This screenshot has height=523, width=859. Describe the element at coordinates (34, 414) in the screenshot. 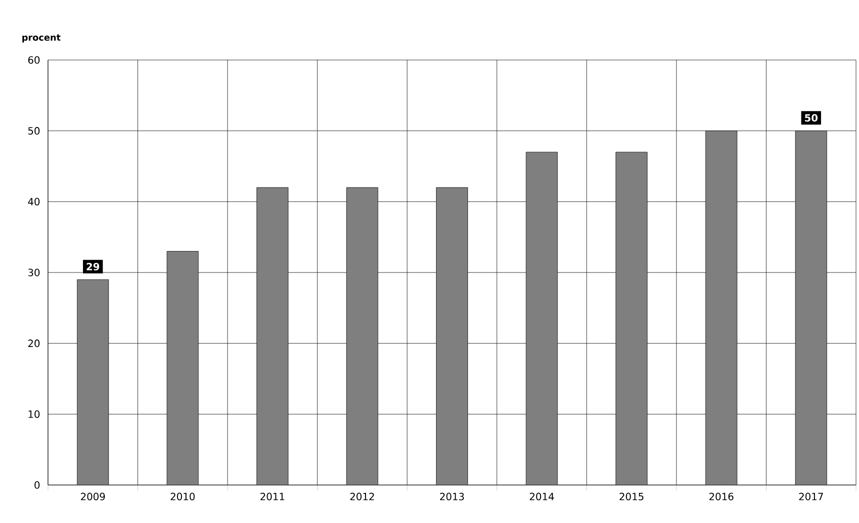

I see `y-tick-label: 10` at that location.